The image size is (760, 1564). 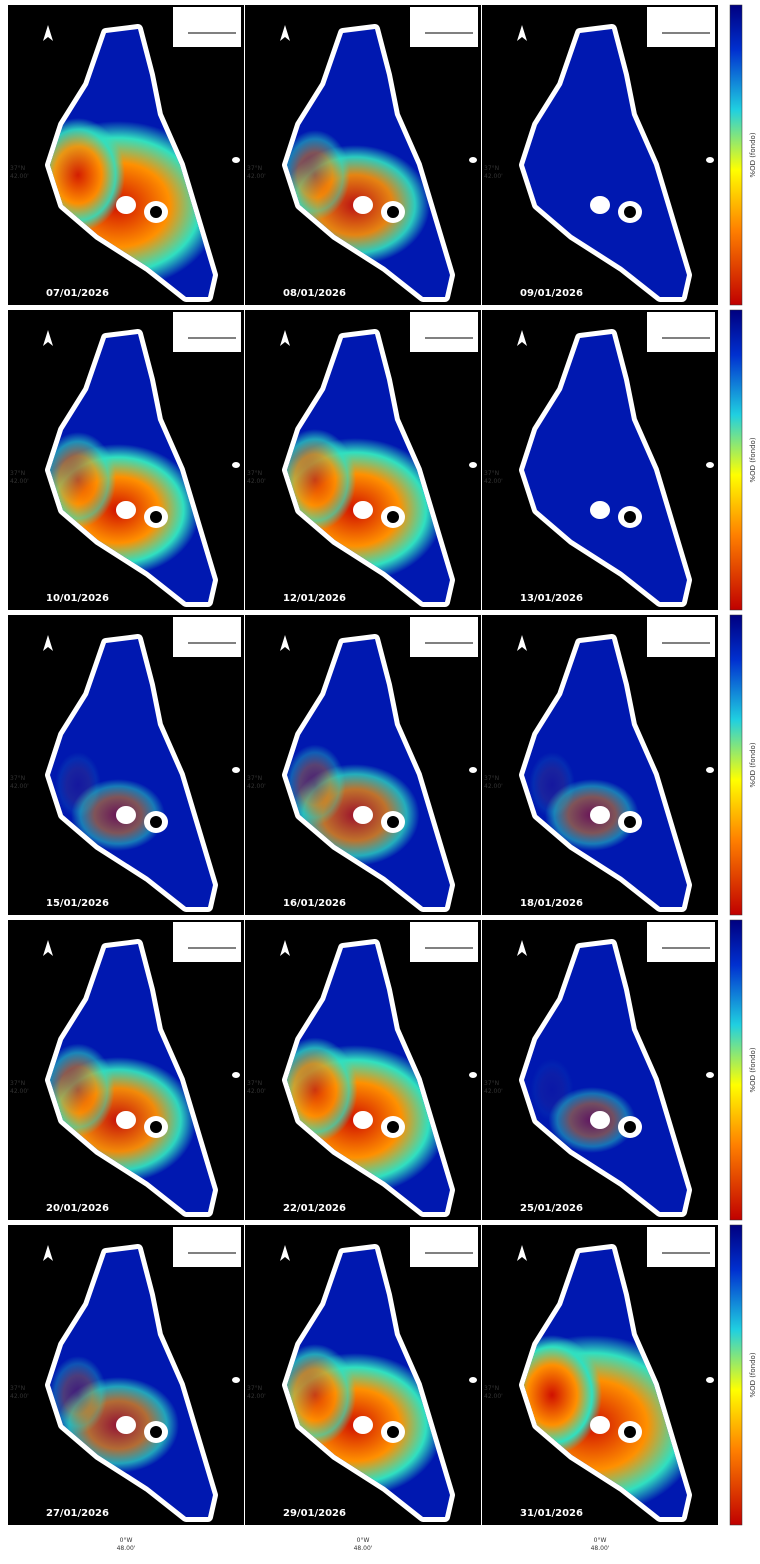 I want to click on map-panel: 31/01/2026 37°N42.00', so click(x=600, y=1375).